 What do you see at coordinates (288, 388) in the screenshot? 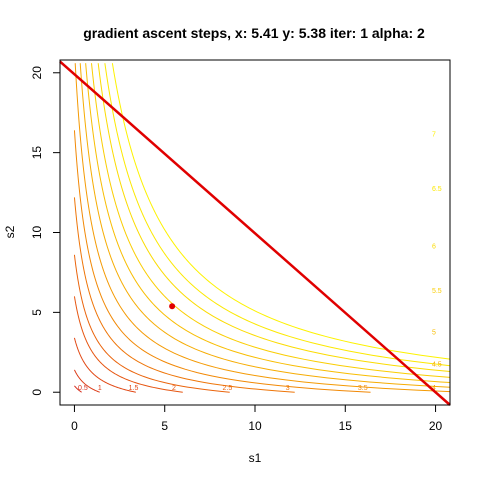
I see `contour-label: 3` at bounding box center [288, 388].